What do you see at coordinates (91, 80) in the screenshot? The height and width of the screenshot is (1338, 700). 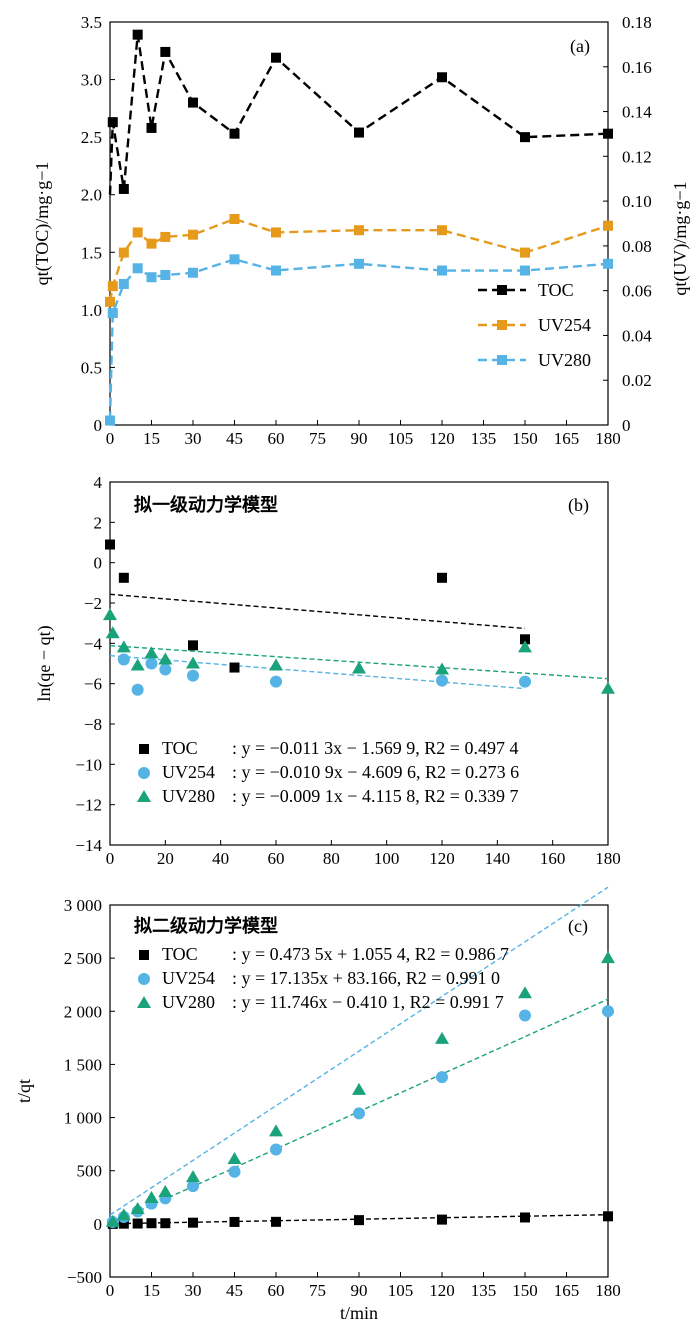 I see `y-tick-label: 3.0` at bounding box center [91, 80].